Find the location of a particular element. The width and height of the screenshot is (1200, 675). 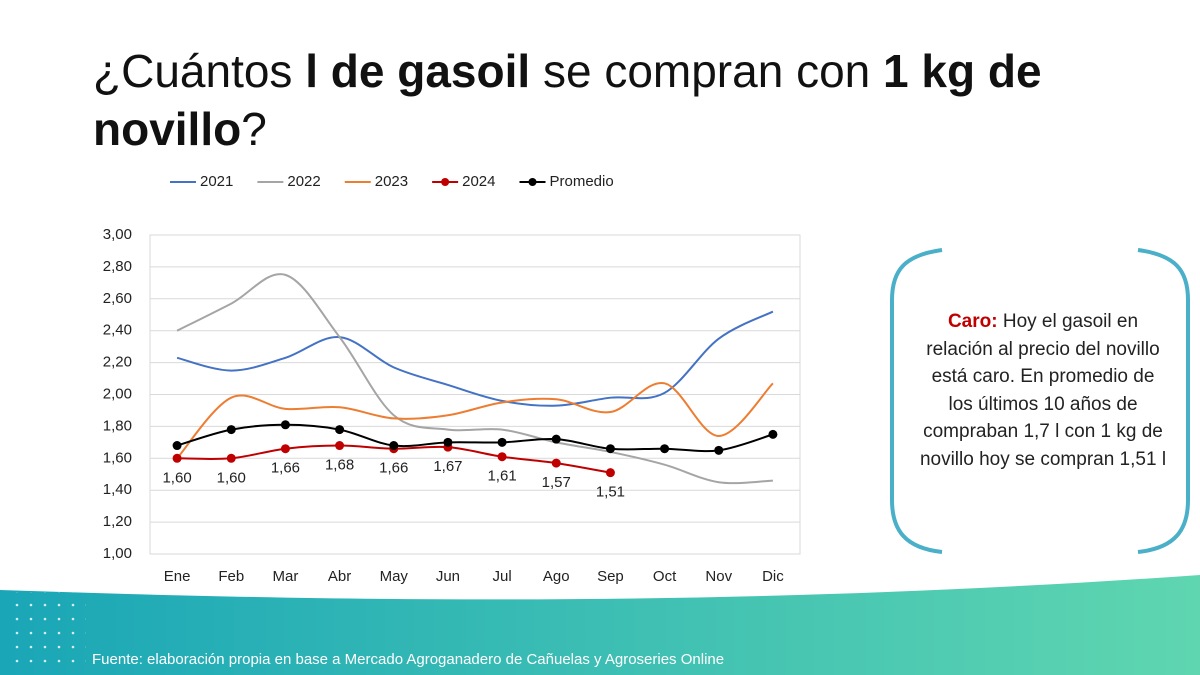

x-tick-label: Oct is located at coordinates (665, 576).